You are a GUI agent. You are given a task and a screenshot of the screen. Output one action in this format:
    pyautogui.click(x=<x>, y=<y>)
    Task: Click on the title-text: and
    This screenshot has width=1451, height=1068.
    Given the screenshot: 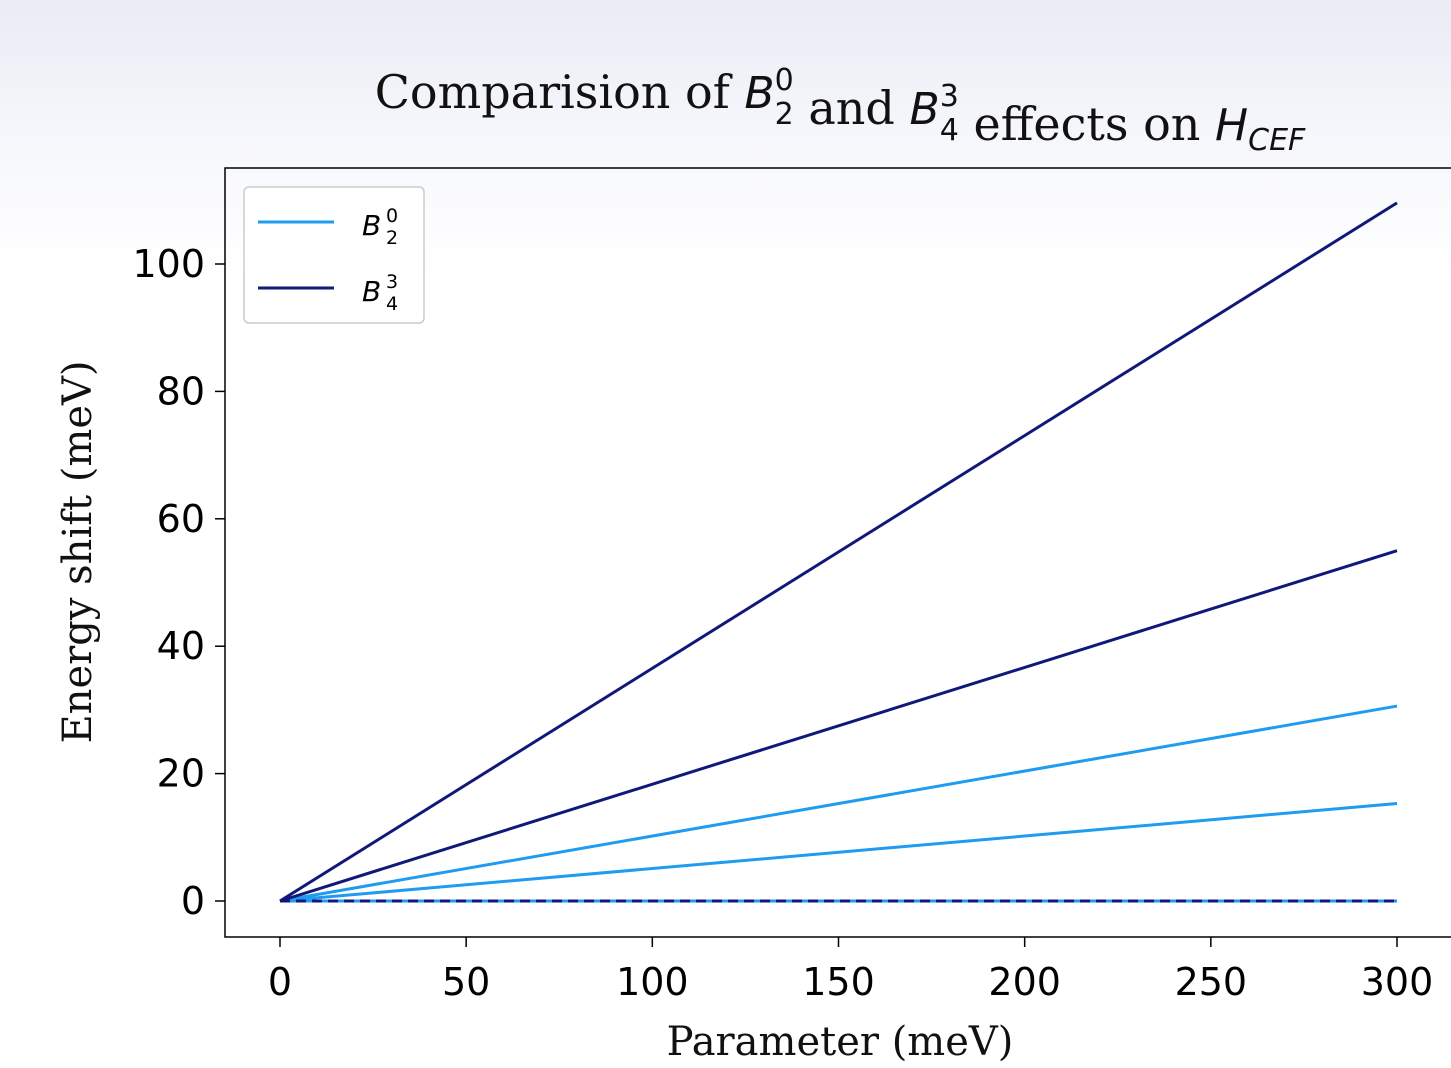 What is the action you would take?
    pyautogui.click(x=852, y=108)
    